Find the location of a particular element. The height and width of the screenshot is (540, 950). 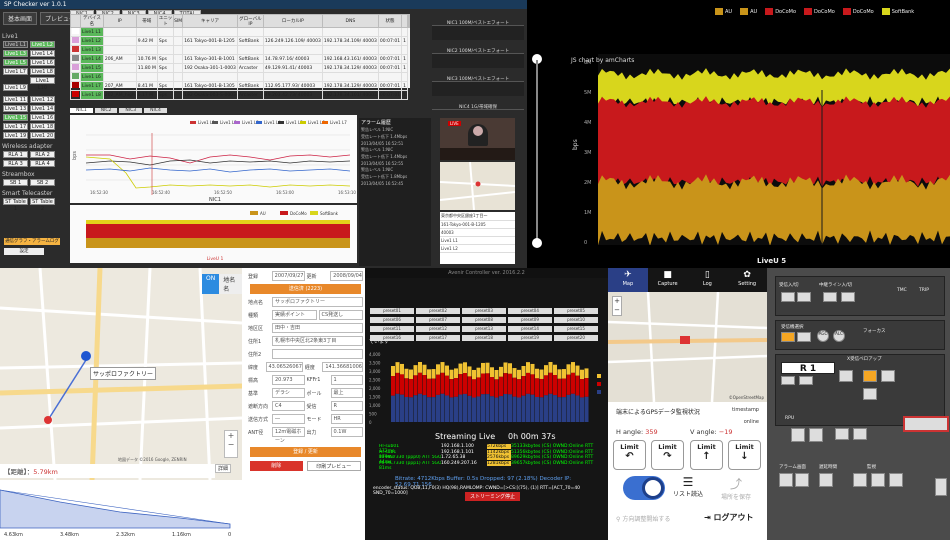

preset-button: preset05 is located at coordinates (576, 311).